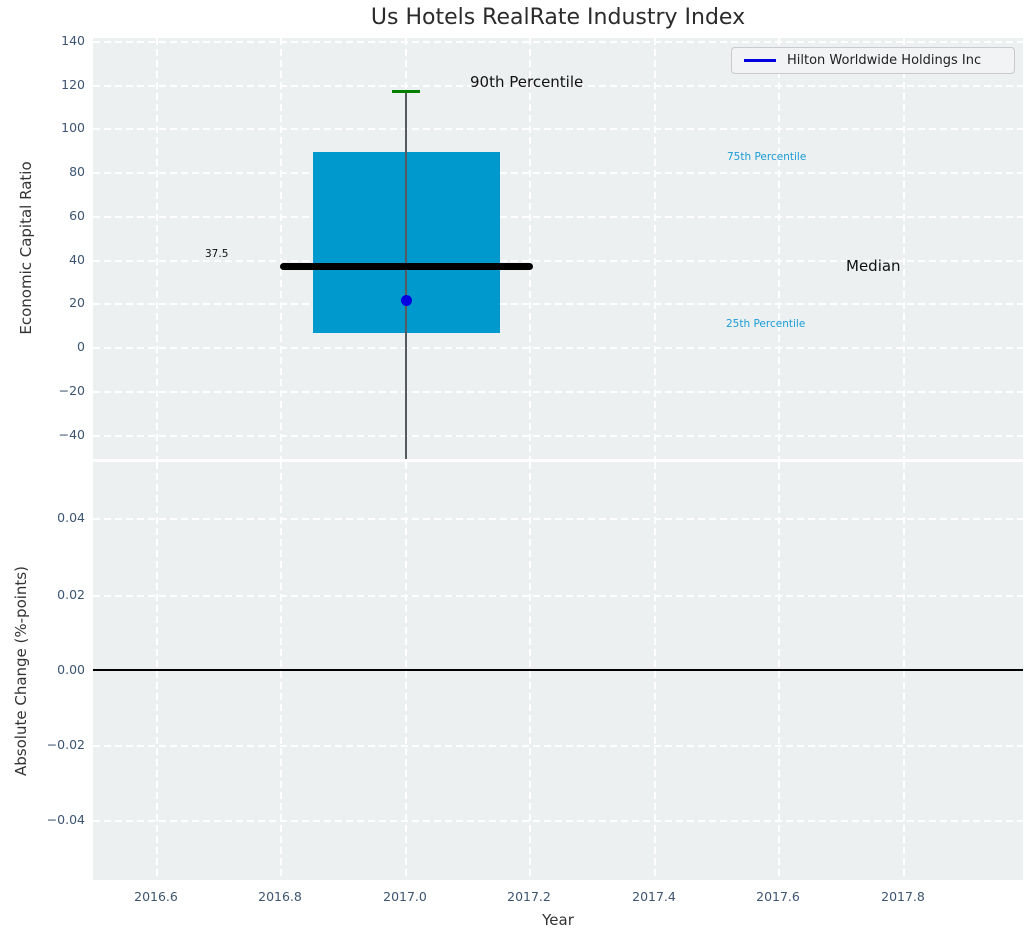 This screenshot has width=1034, height=942. What do you see at coordinates (406, 91) in the screenshot?
I see `90th-percentile-cap` at bounding box center [406, 91].